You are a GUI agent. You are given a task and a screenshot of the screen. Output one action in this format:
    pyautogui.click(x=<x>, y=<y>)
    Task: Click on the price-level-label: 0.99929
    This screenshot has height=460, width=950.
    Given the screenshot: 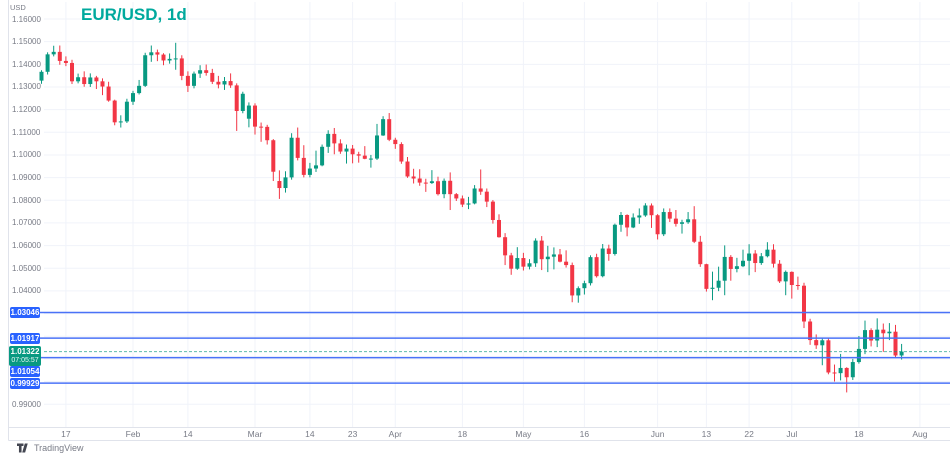 What is the action you would take?
    pyautogui.click(x=25, y=383)
    